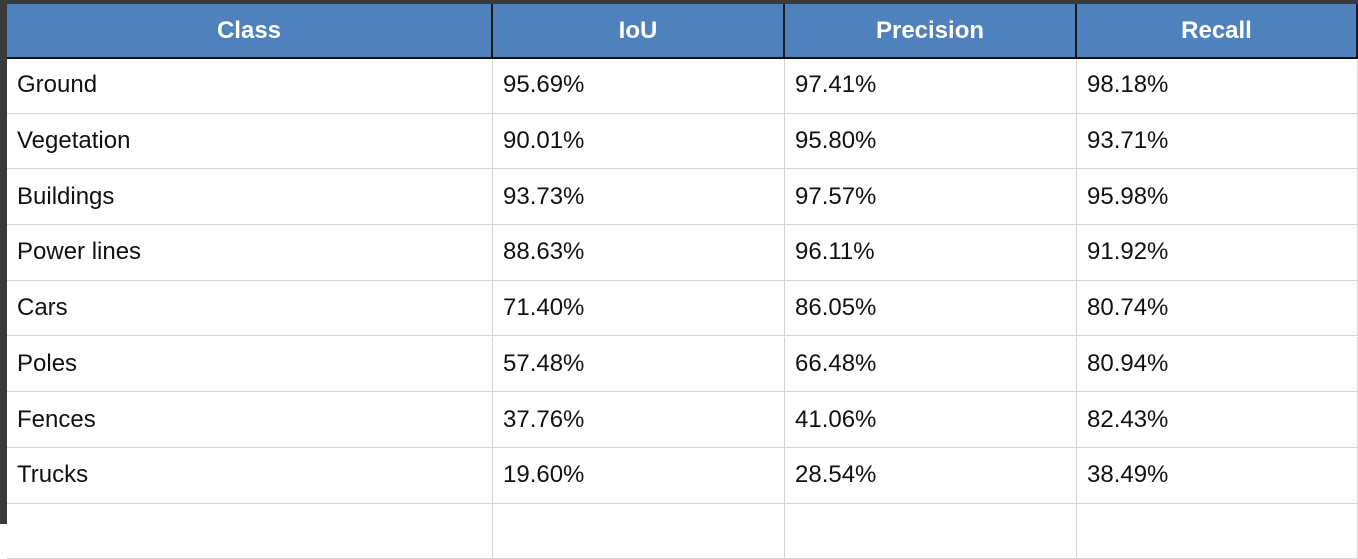 The image size is (1358, 559). What do you see at coordinates (250, 141) in the screenshot?
I see `table-cell: Vegetation` at bounding box center [250, 141].